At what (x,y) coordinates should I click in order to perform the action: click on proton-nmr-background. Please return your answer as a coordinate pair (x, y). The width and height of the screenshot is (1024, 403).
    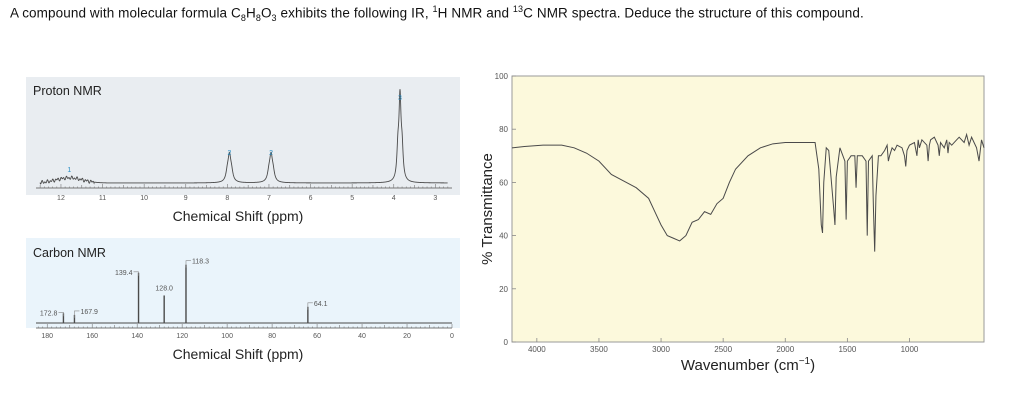
    Looking at the image, I should click on (243, 136).